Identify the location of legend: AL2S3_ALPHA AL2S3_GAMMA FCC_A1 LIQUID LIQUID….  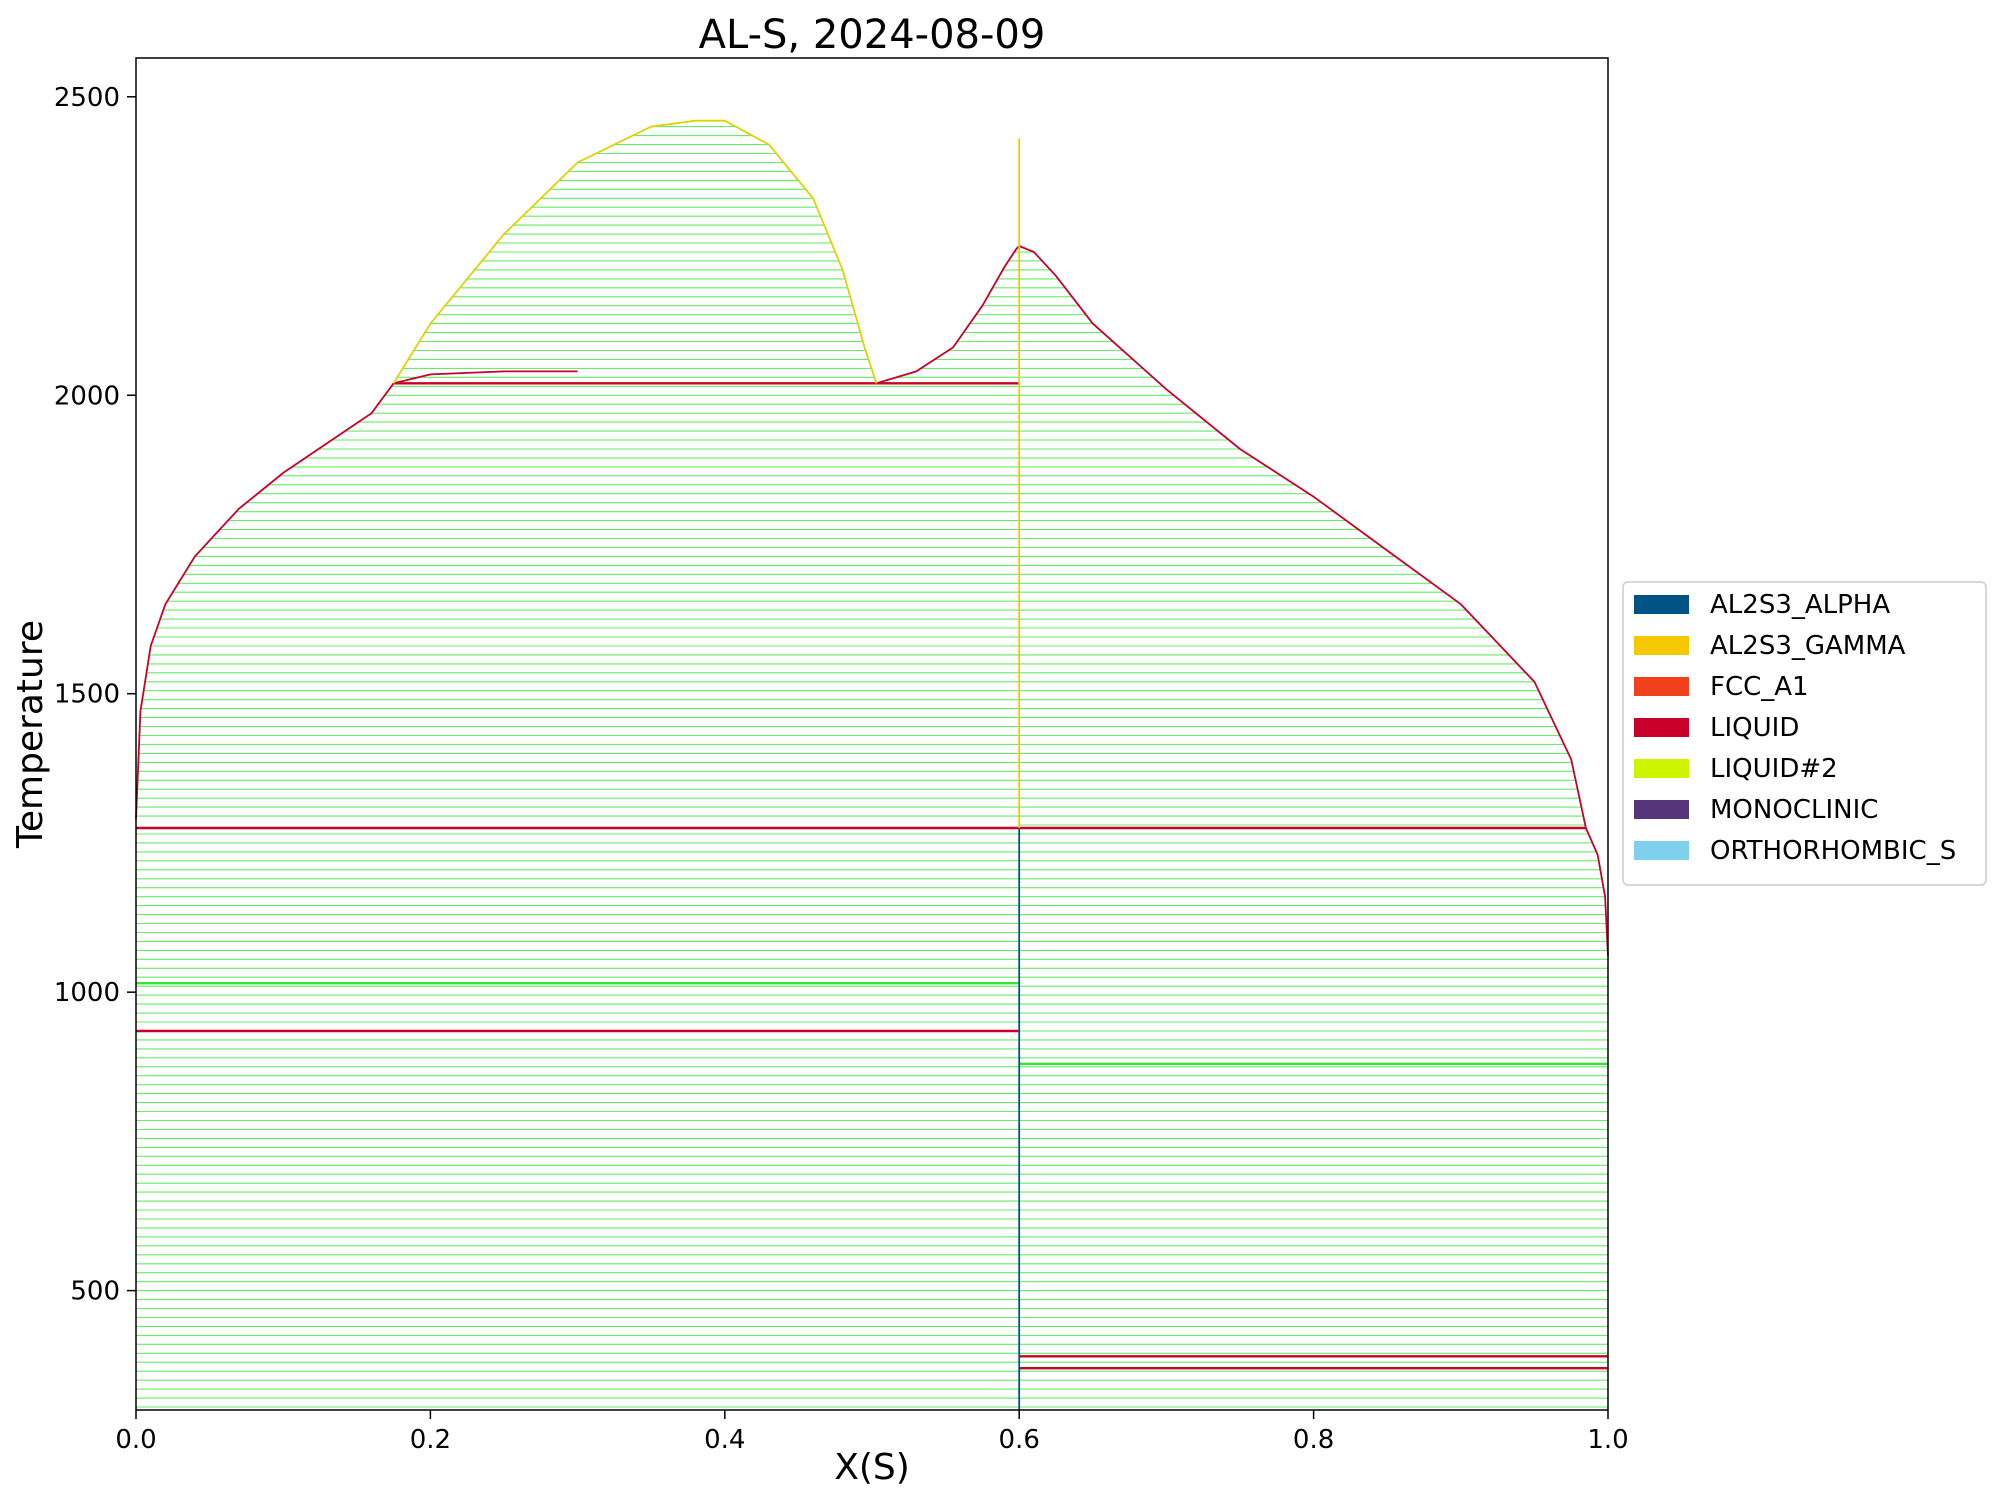
(1804, 733).